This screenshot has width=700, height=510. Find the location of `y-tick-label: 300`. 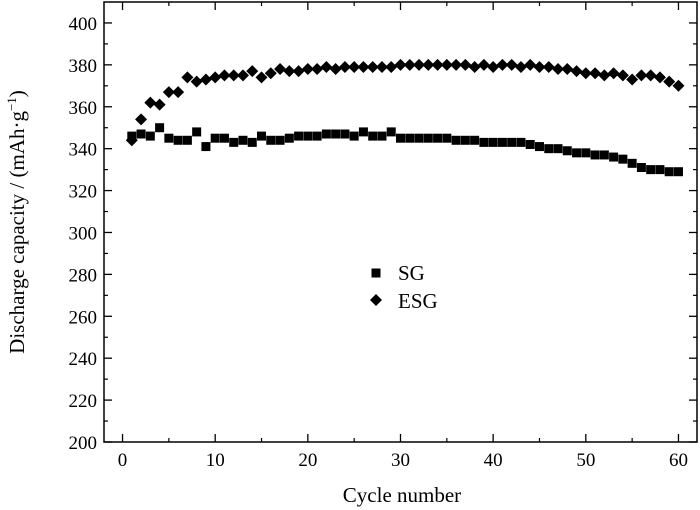

y-tick-label: 300 is located at coordinates (83, 233).